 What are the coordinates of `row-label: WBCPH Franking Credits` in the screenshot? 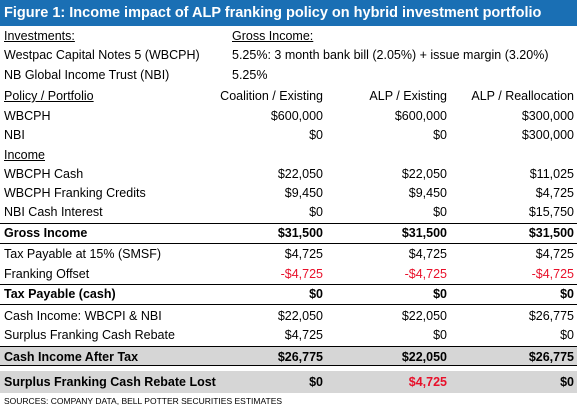 It's located at (75, 193).